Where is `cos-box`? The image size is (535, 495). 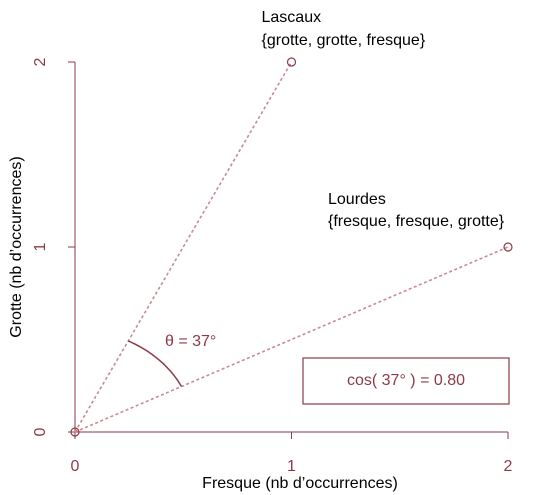
cos-box is located at coordinates (406, 381).